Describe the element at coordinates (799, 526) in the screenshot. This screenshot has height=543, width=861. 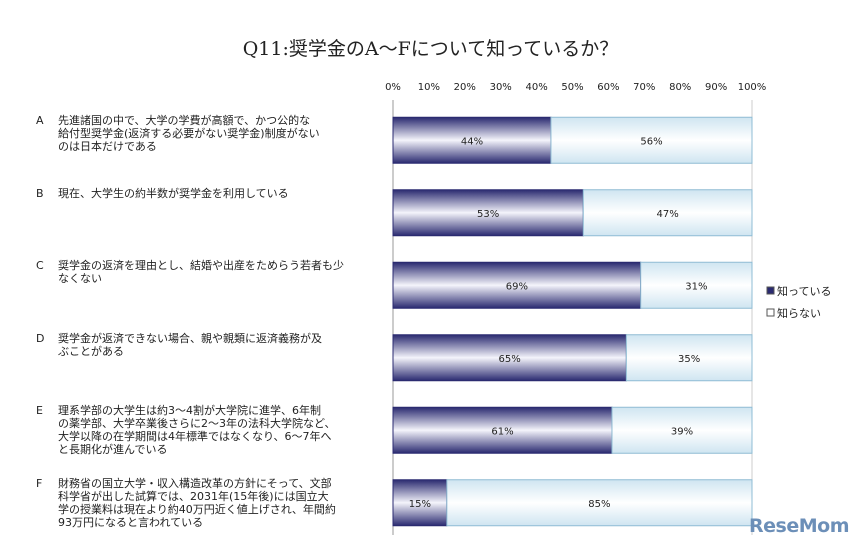
I see `resemom-logo: ReseMom` at that location.